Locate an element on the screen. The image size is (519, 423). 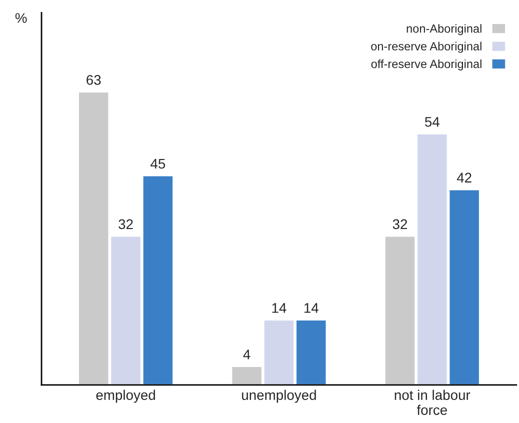
data-label: 54 is located at coordinates (432, 122).